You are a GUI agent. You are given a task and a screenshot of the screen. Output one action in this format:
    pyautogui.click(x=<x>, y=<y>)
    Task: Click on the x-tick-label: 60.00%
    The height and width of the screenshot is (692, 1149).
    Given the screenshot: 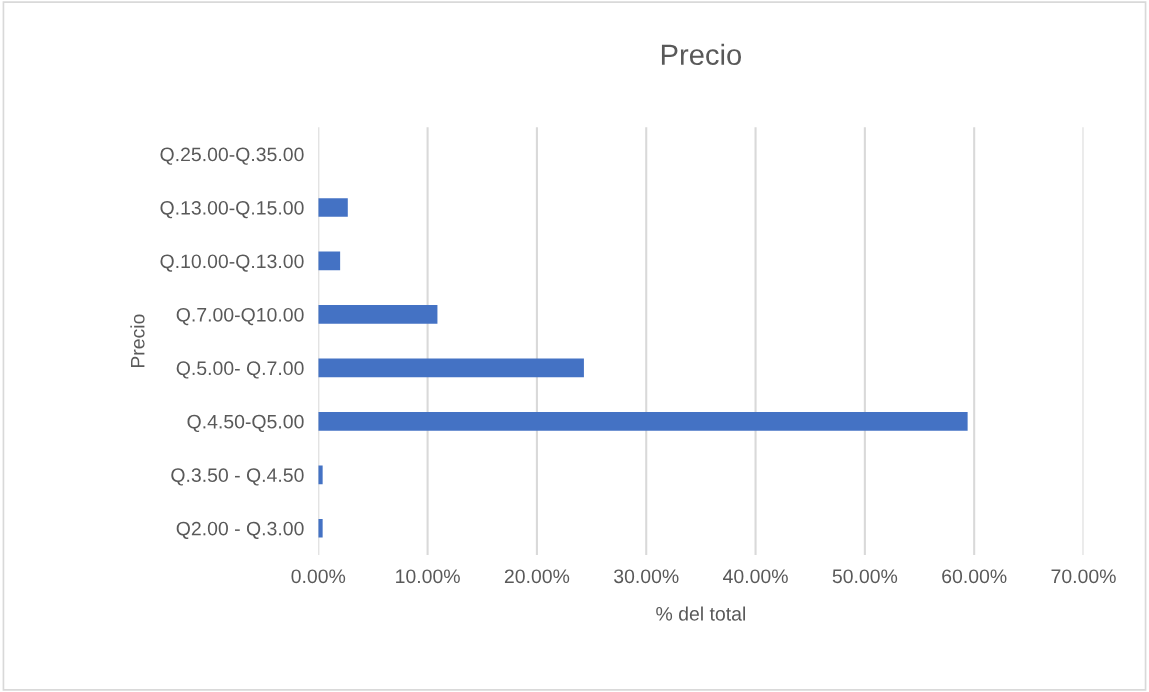 What is the action you would take?
    pyautogui.click(x=974, y=576)
    